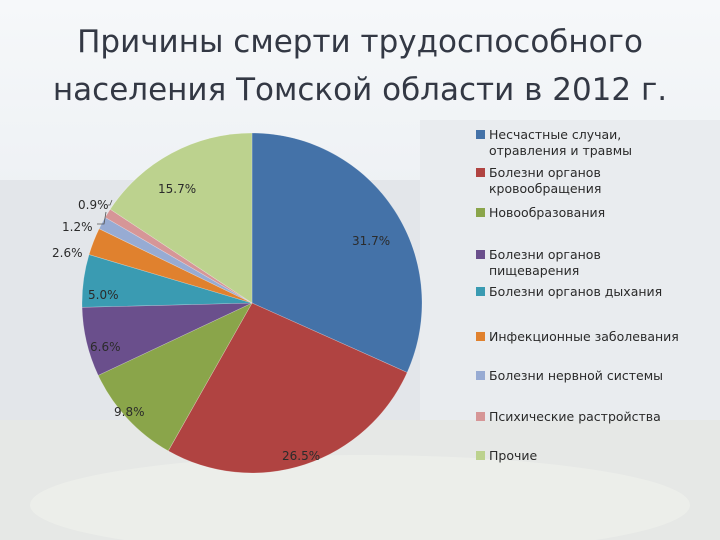  What do you see at coordinates (129, 412) in the screenshot?
I see `slice-data-label: 9.8%` at bounding box center [129, 412].